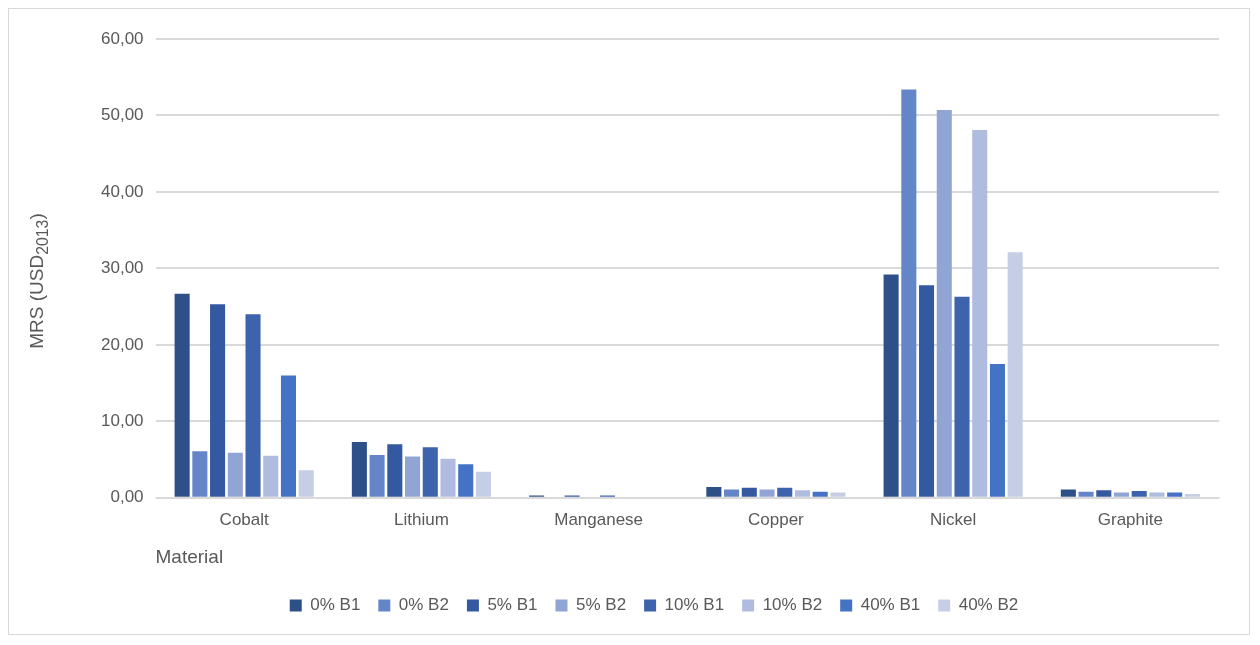  What do you see at coordinates (890, 605) in the screenshot?
I see `legend-label: 40% B1` at bounding box center [890, 605].